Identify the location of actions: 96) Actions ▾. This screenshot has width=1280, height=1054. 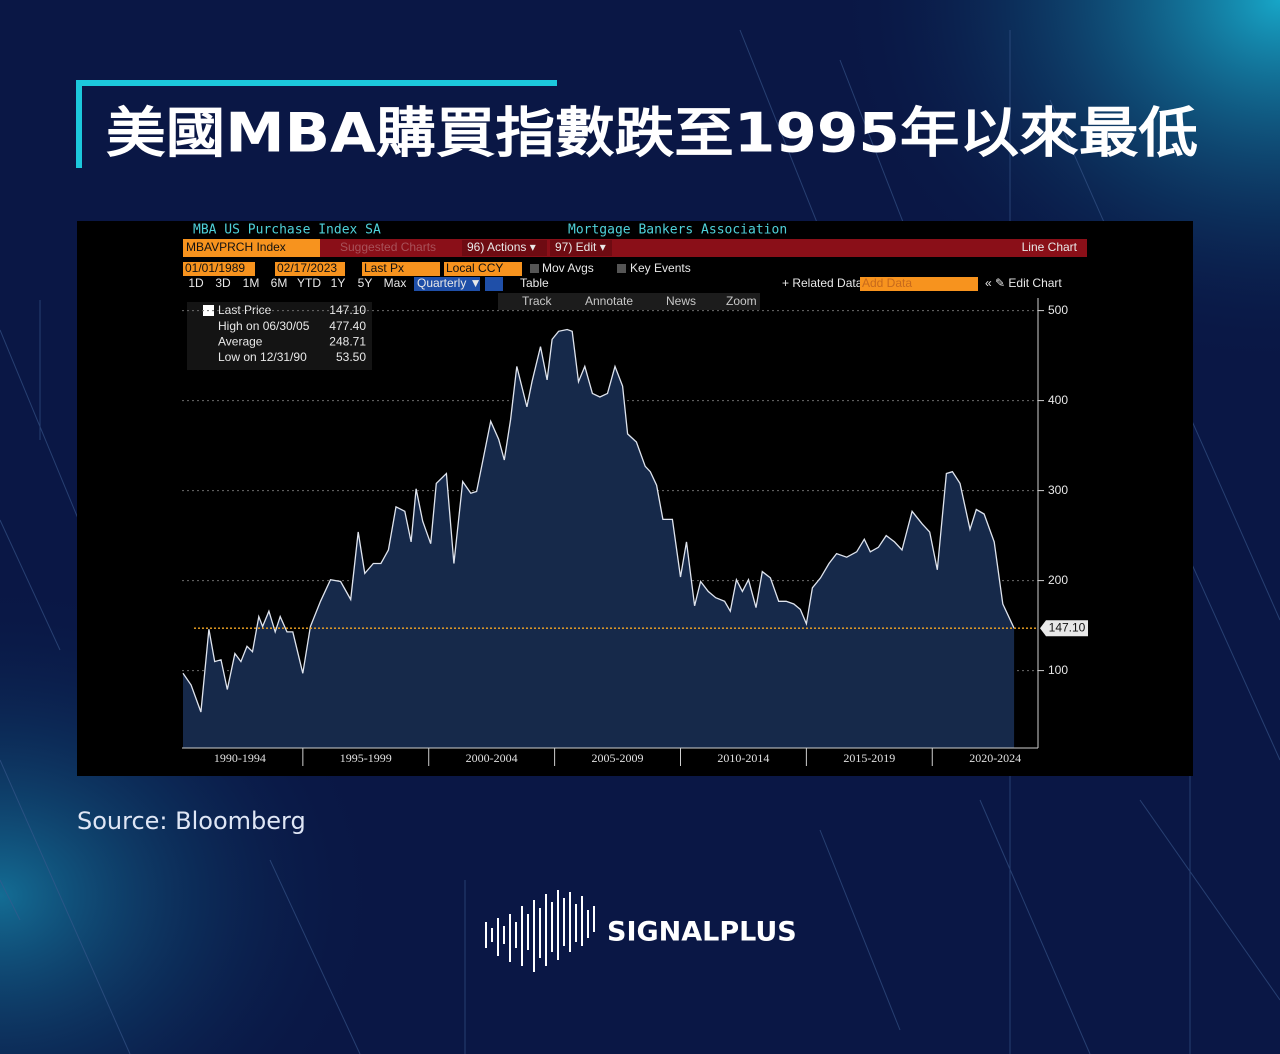
(501, 247).